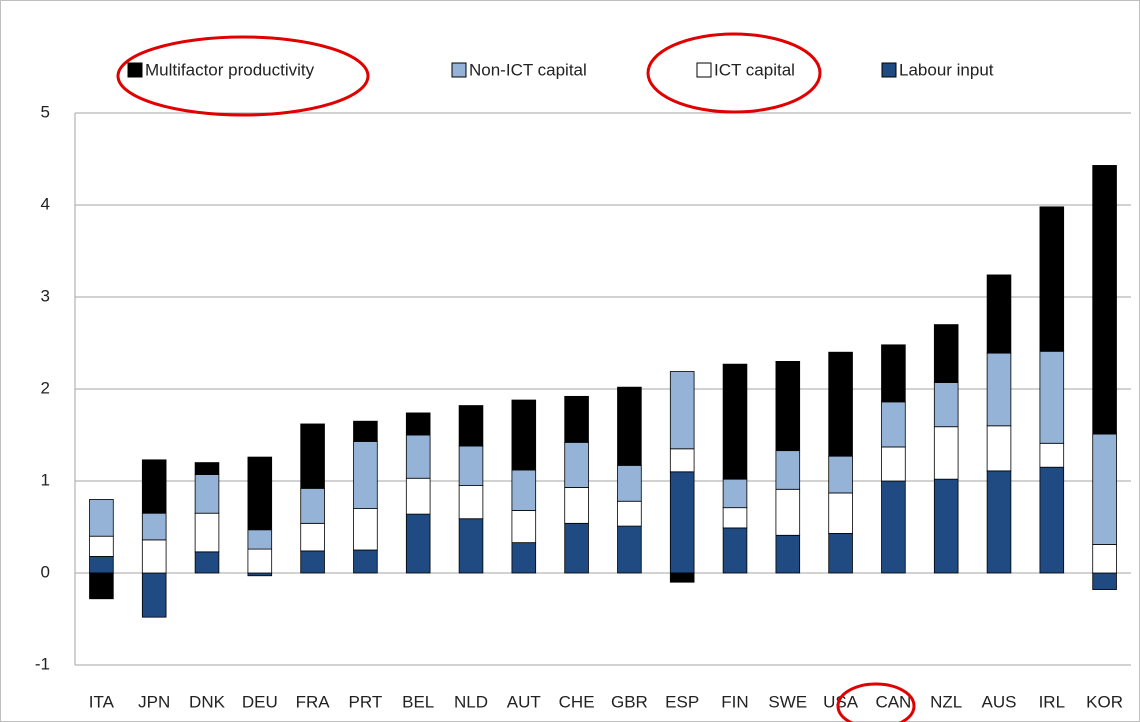  What do you see at coordinates (207, 701) in the screenshot?
I see `x-tick-label: DNK` at bounding box center [207, 701].